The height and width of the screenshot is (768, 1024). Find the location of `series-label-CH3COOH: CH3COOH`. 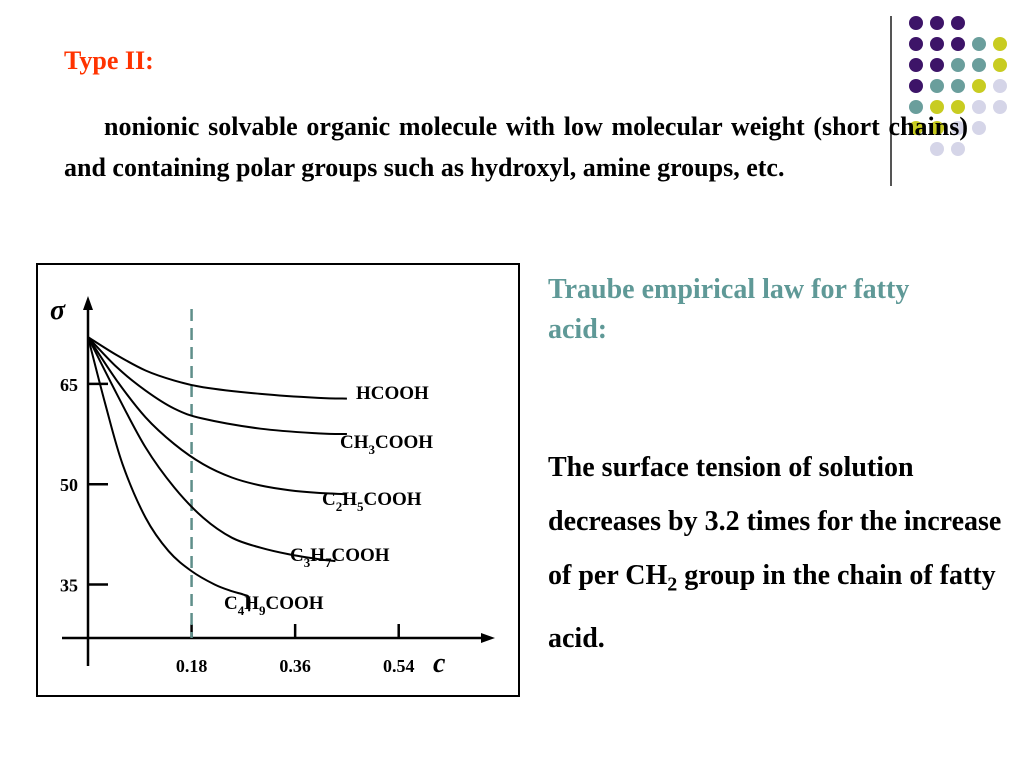

series-label-CH3COOH: CH3COOH is located at coordinates (386, 444).